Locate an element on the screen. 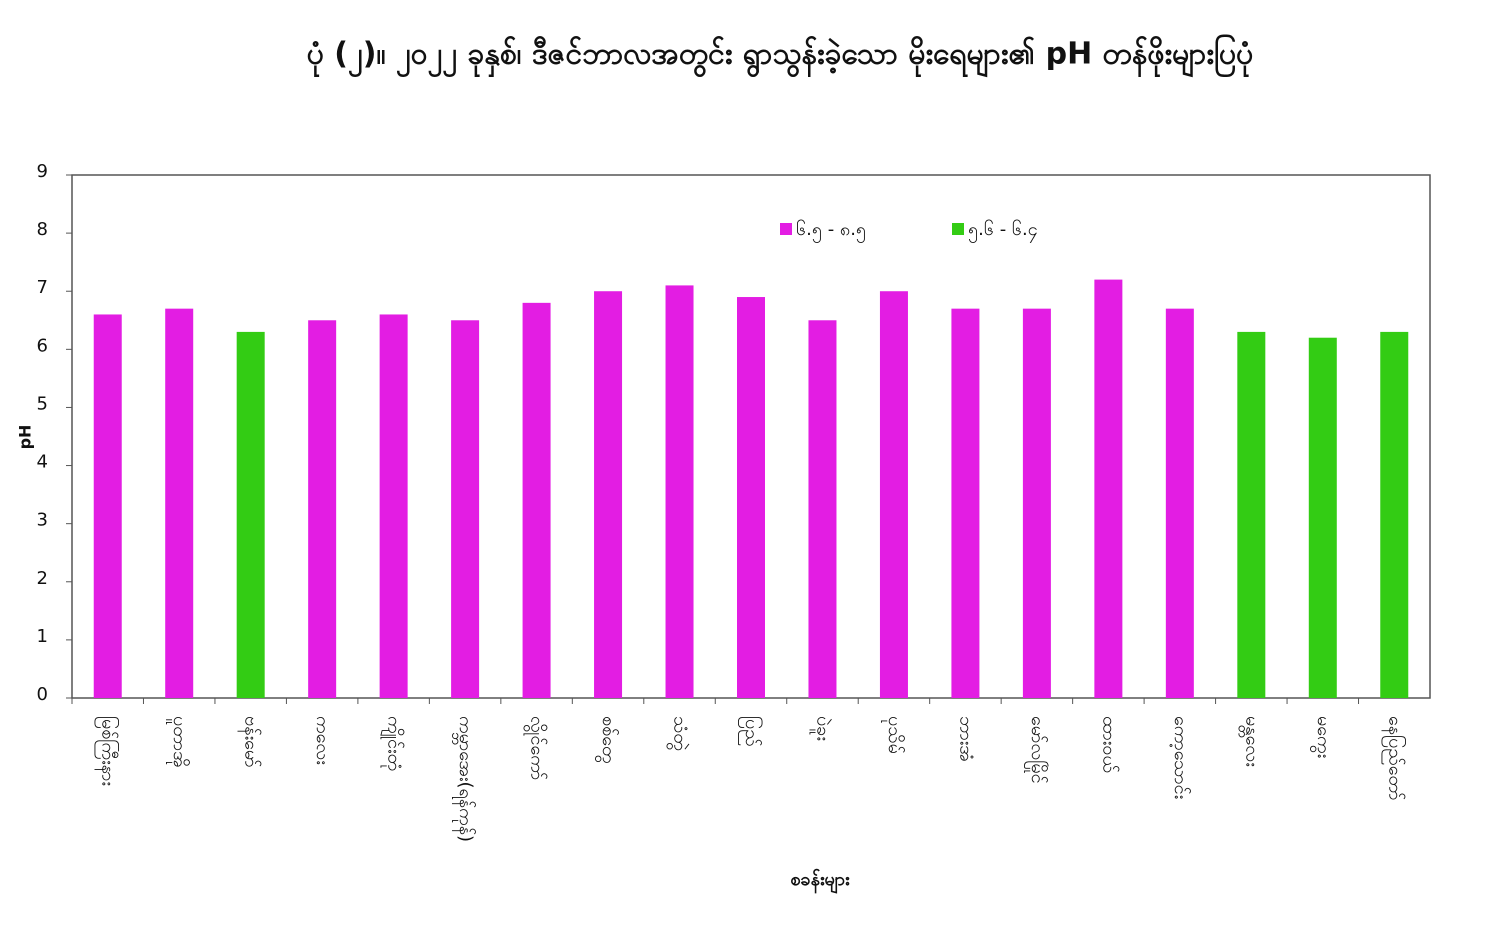 The width and height of the screenshot is (1500, 938). x-tick-label: ကမ္ဘာအေး(ရန်ကုန်) is located at coordinates (464, 779).